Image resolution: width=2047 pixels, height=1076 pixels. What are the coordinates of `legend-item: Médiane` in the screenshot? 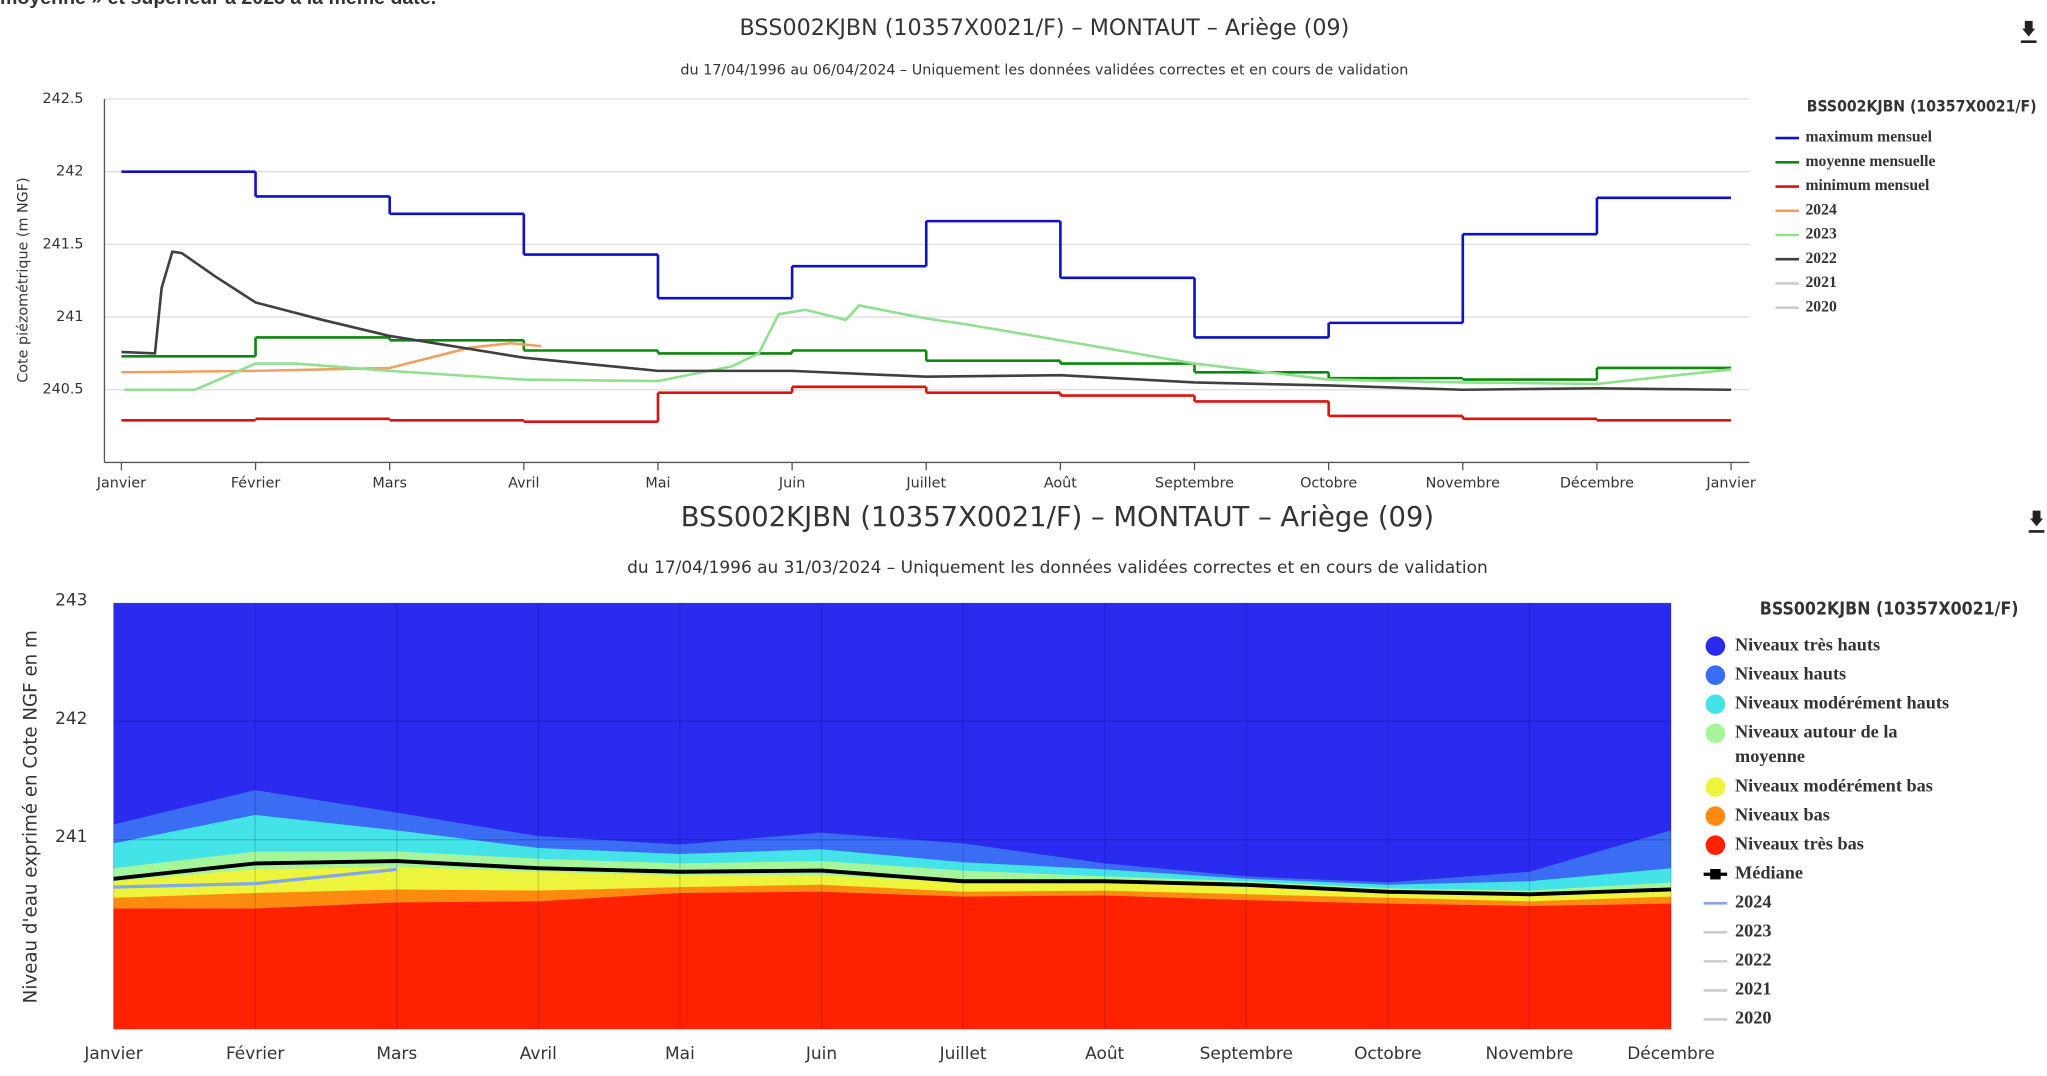 It's located at (1753, 872).